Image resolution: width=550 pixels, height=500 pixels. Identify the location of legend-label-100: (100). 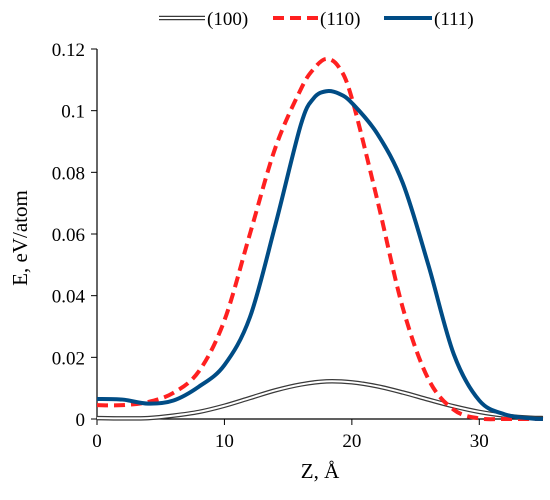
(227, 19).